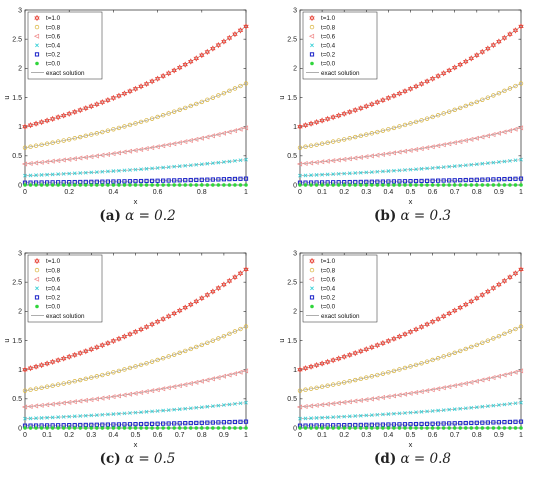 The height and width of the screenshot is (486, 550). Describe the element at coordinates (433, 192) in the screenshot. I see `x-tick-label: 0.6` at that location.